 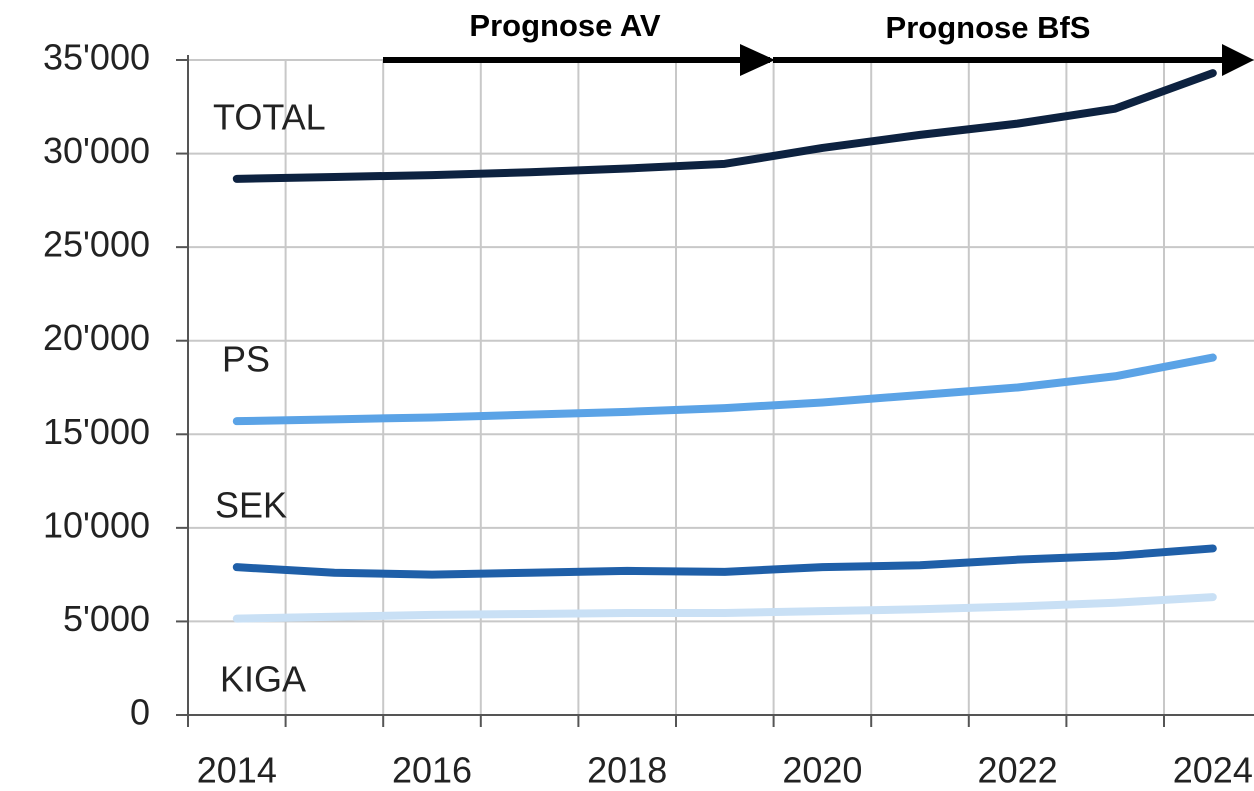 What do you see at coordinates (96, 57) in the screenshot?
I see `y-tick-label: 35'000` at bounding box center [96, 57].